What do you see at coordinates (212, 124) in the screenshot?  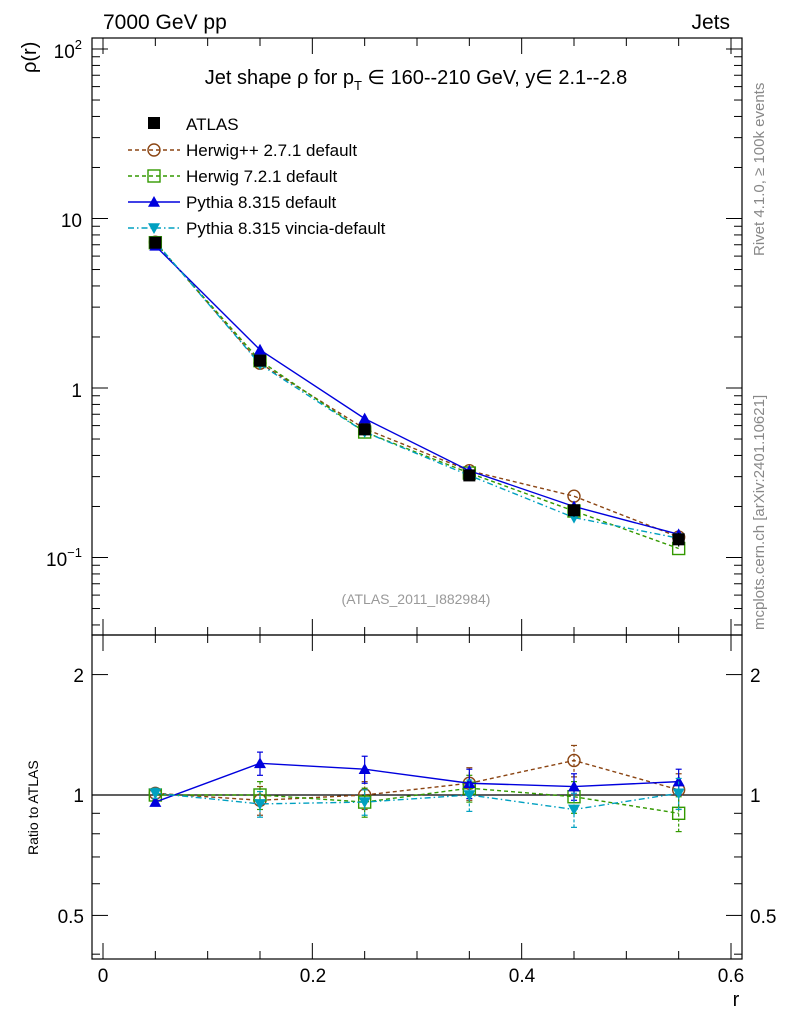 I see `legend-label-atlas: ATLAS` at bounding box center [212, 124].